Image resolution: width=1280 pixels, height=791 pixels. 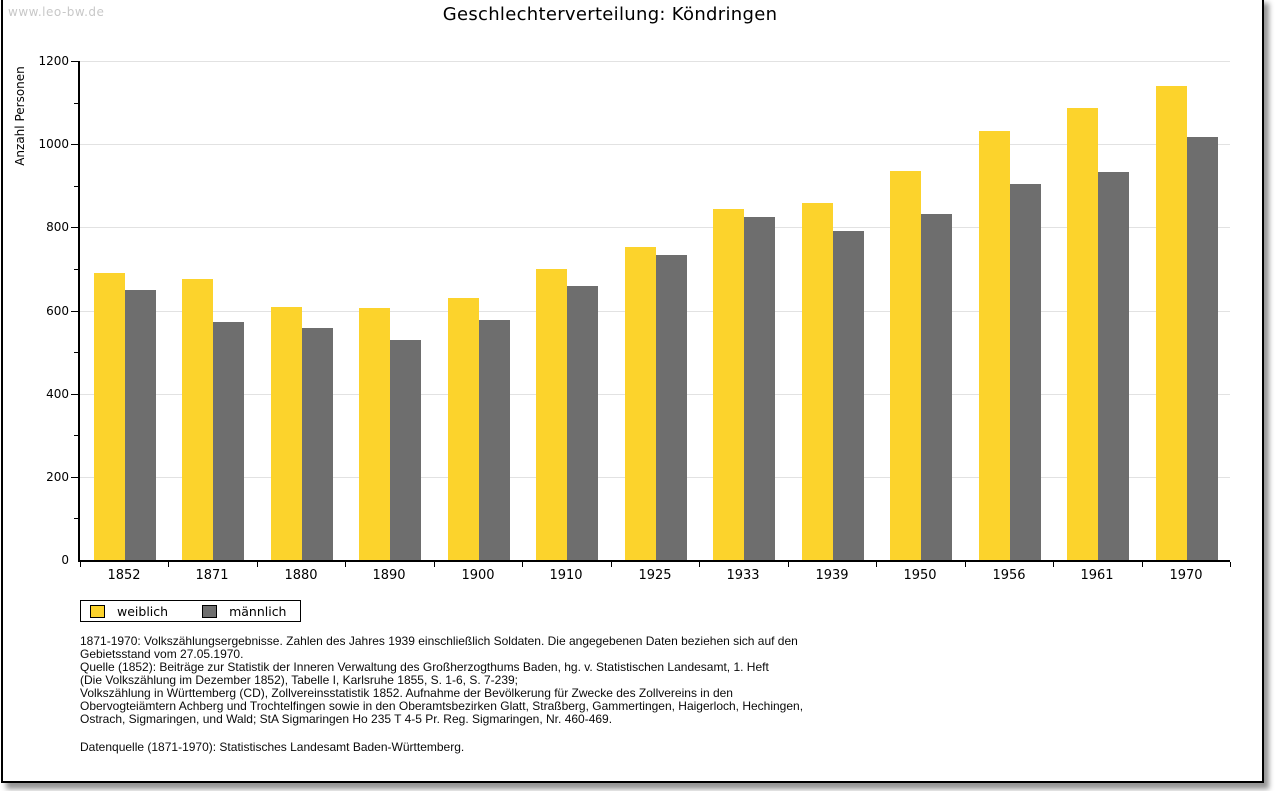 I want to click on x-tick-label: 1880, so click(x=301, y=575).